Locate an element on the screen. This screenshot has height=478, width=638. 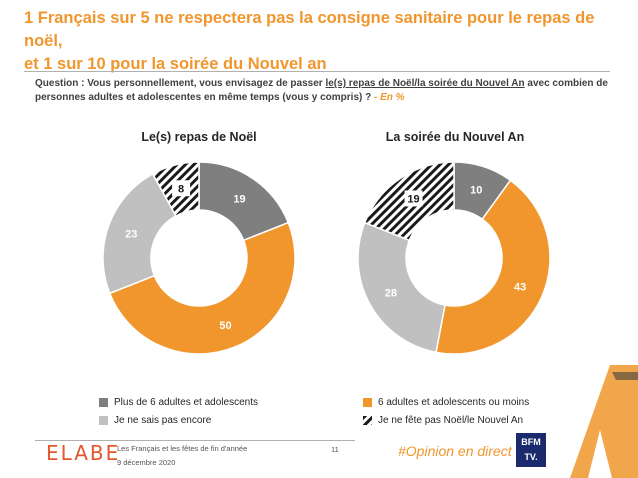
hashtag: #Opinion en direct is located at coordinates (455, 451).